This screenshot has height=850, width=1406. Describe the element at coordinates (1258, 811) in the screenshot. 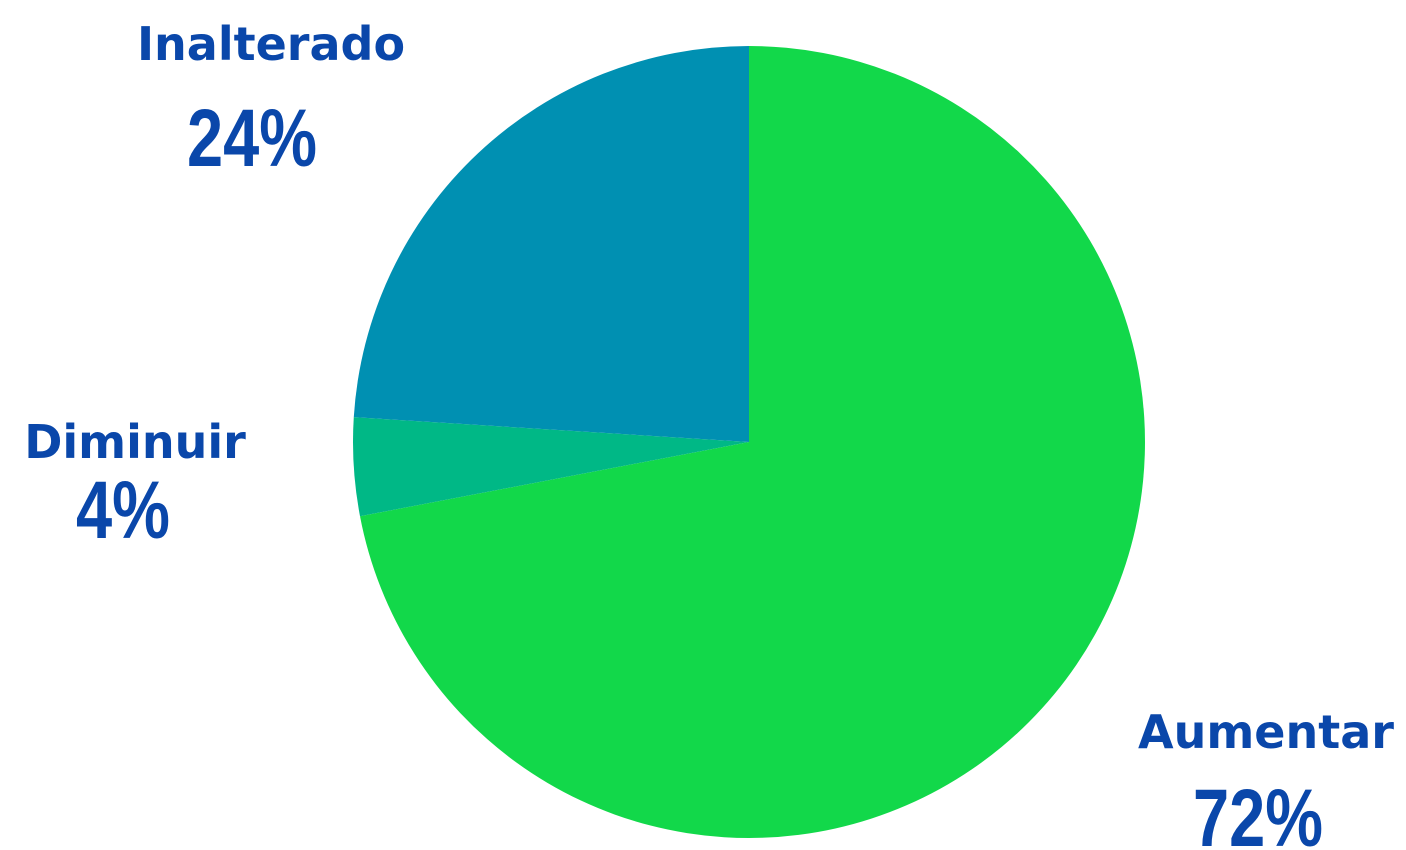

I see `slice-value-aumentar: 72%` at that location.